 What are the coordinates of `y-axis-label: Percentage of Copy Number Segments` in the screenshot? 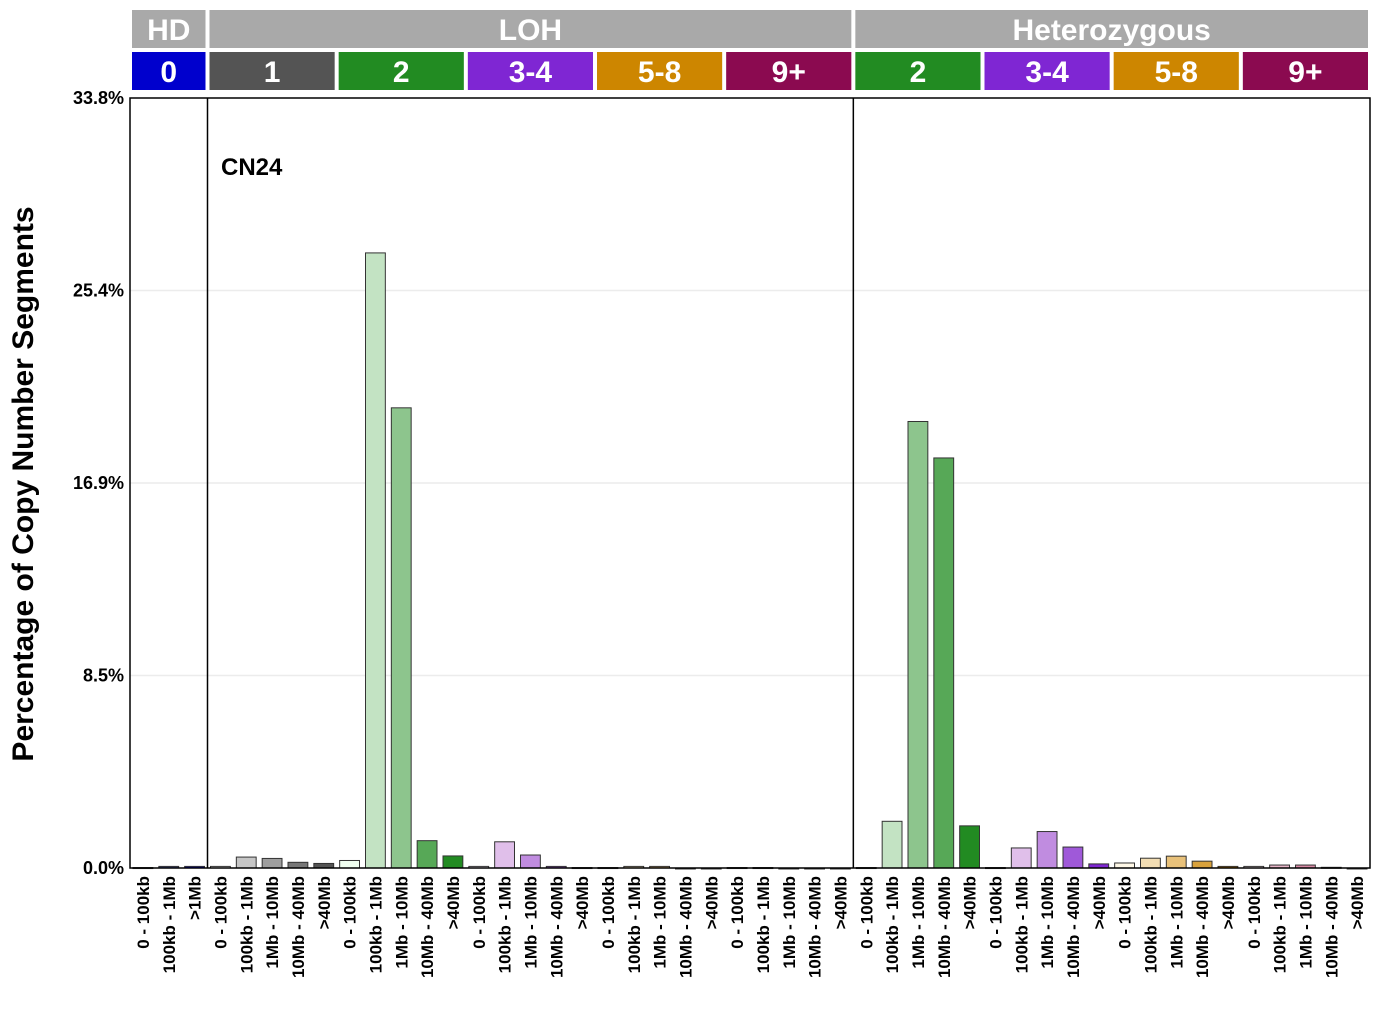 It's located at (23, 483).